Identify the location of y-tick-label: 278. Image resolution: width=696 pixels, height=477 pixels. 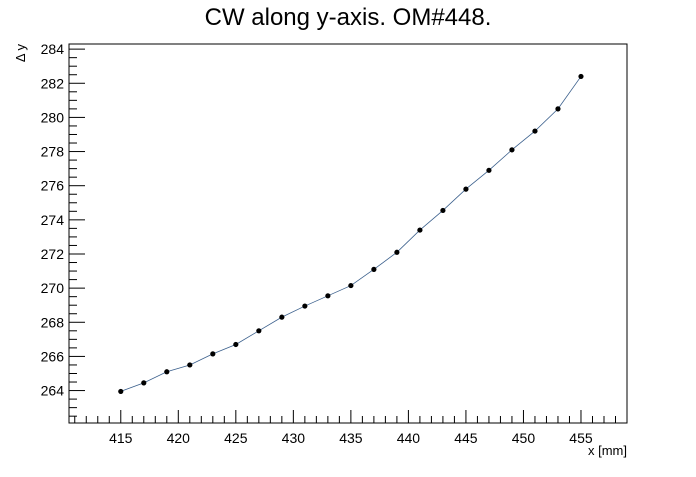
(53, 152).